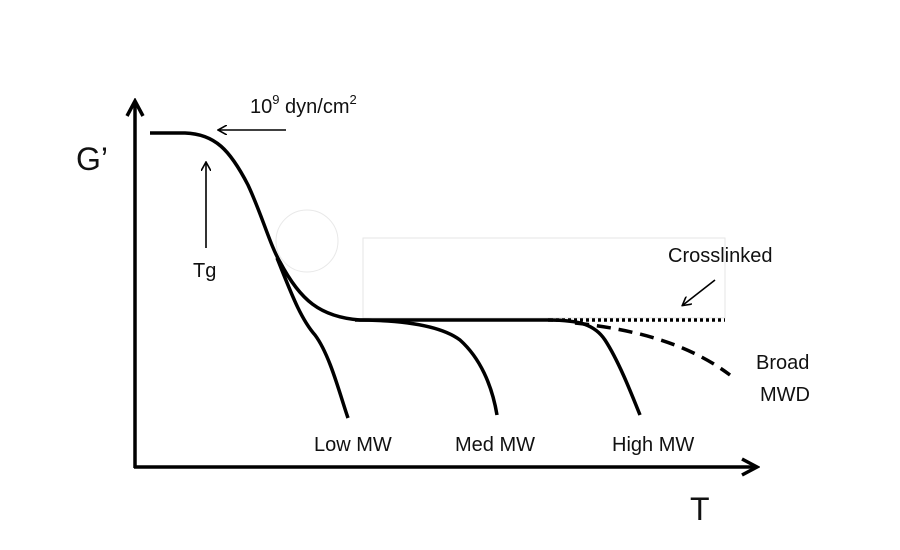 The image size is (900, 550). Describe the element at coordinates (782, 363) in the screenshot. I see `broad-mwd-label-line1: Broad` at that location.